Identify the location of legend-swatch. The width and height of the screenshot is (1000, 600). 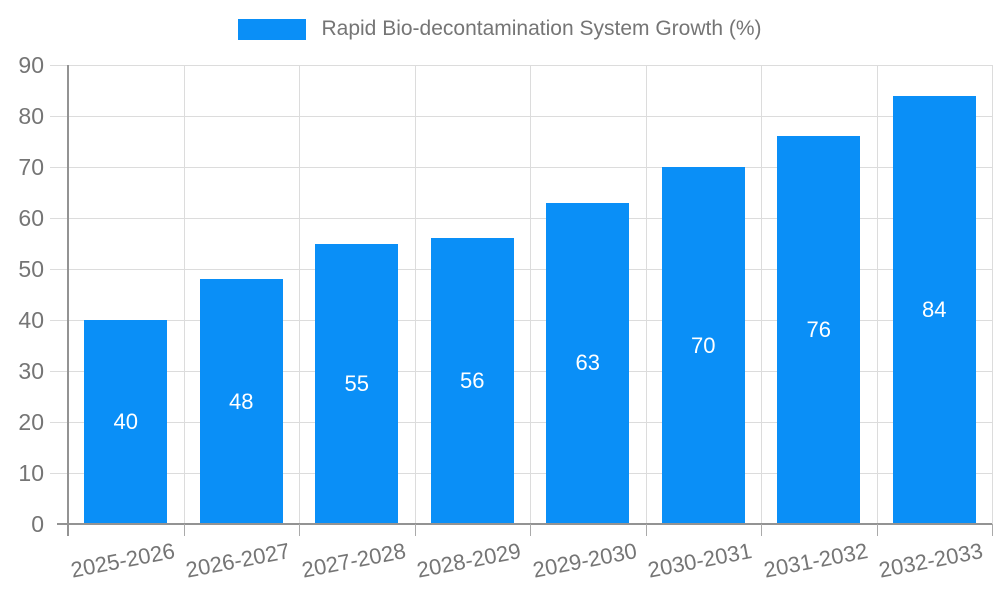
(272, 29).